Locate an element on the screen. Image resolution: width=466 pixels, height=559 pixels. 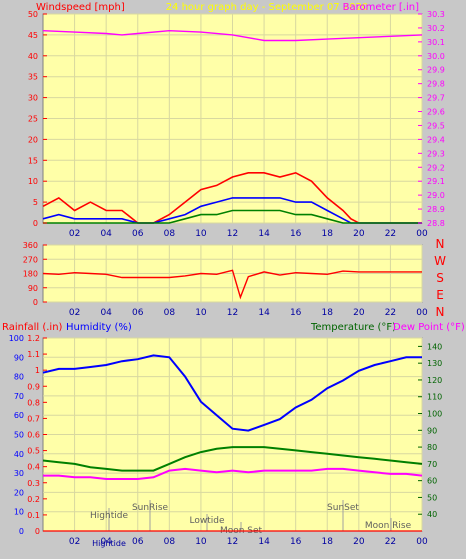
wind-speed-line is located at coordinates (232, 210).